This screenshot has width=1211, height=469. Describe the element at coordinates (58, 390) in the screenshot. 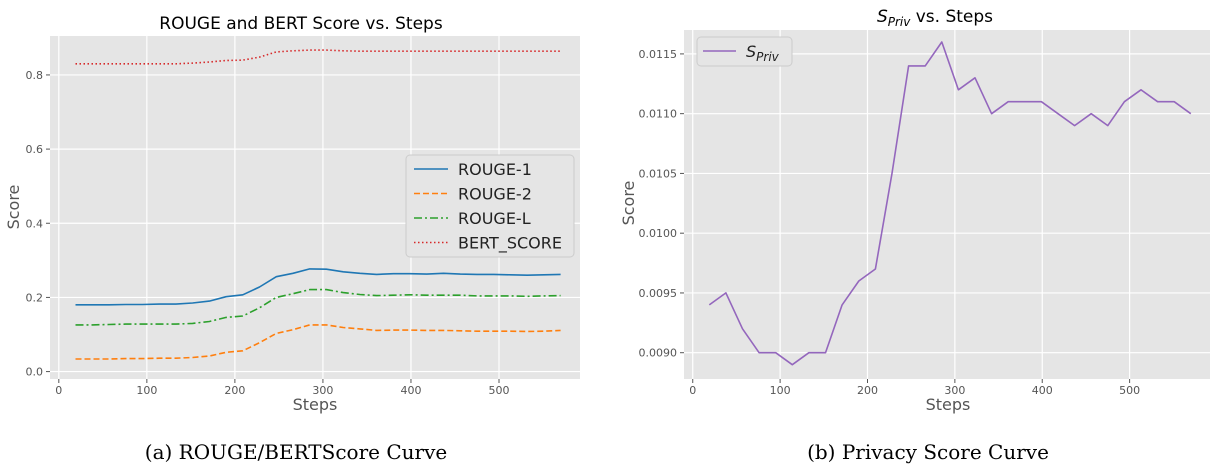

I see `chart-a-xtick-label: 0` at that location.